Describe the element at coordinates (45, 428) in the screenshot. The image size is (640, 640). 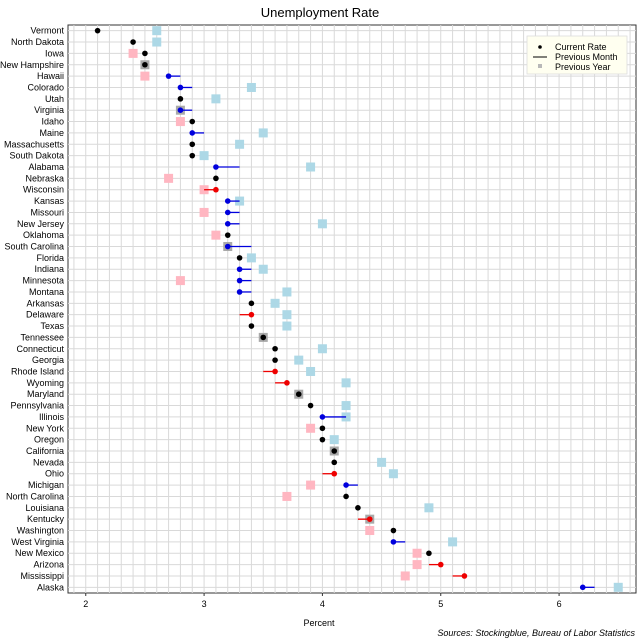
I see `state-label: New York` at that location.